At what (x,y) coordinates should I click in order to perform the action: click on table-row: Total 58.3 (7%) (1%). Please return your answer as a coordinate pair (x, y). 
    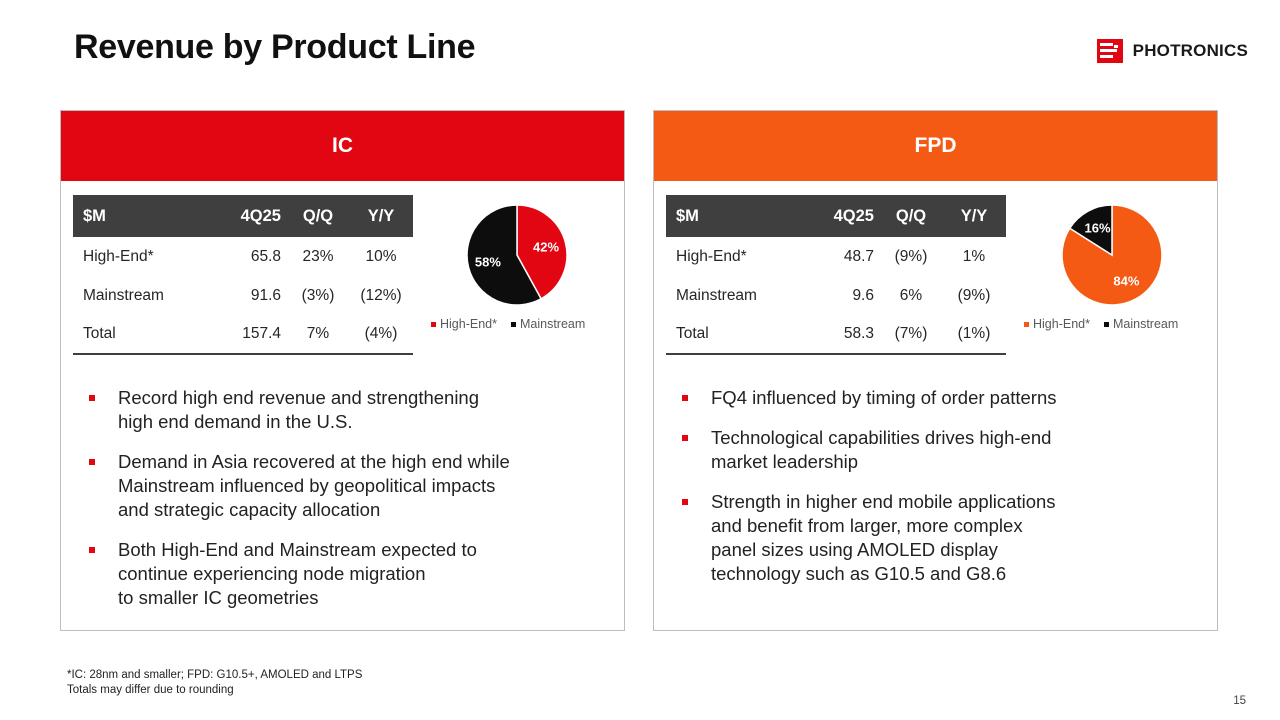
    Looking at the image, I should click on (836, 335).